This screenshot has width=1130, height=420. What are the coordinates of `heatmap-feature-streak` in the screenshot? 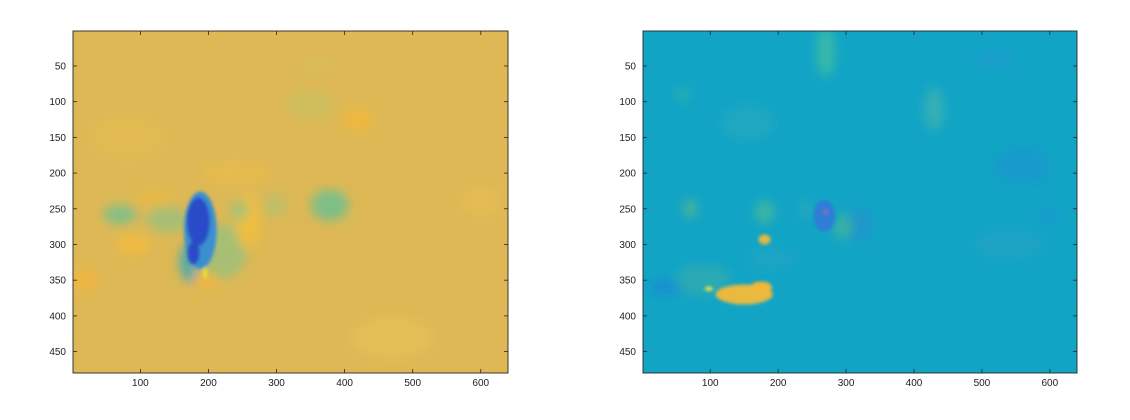 It's located at (205, 273).